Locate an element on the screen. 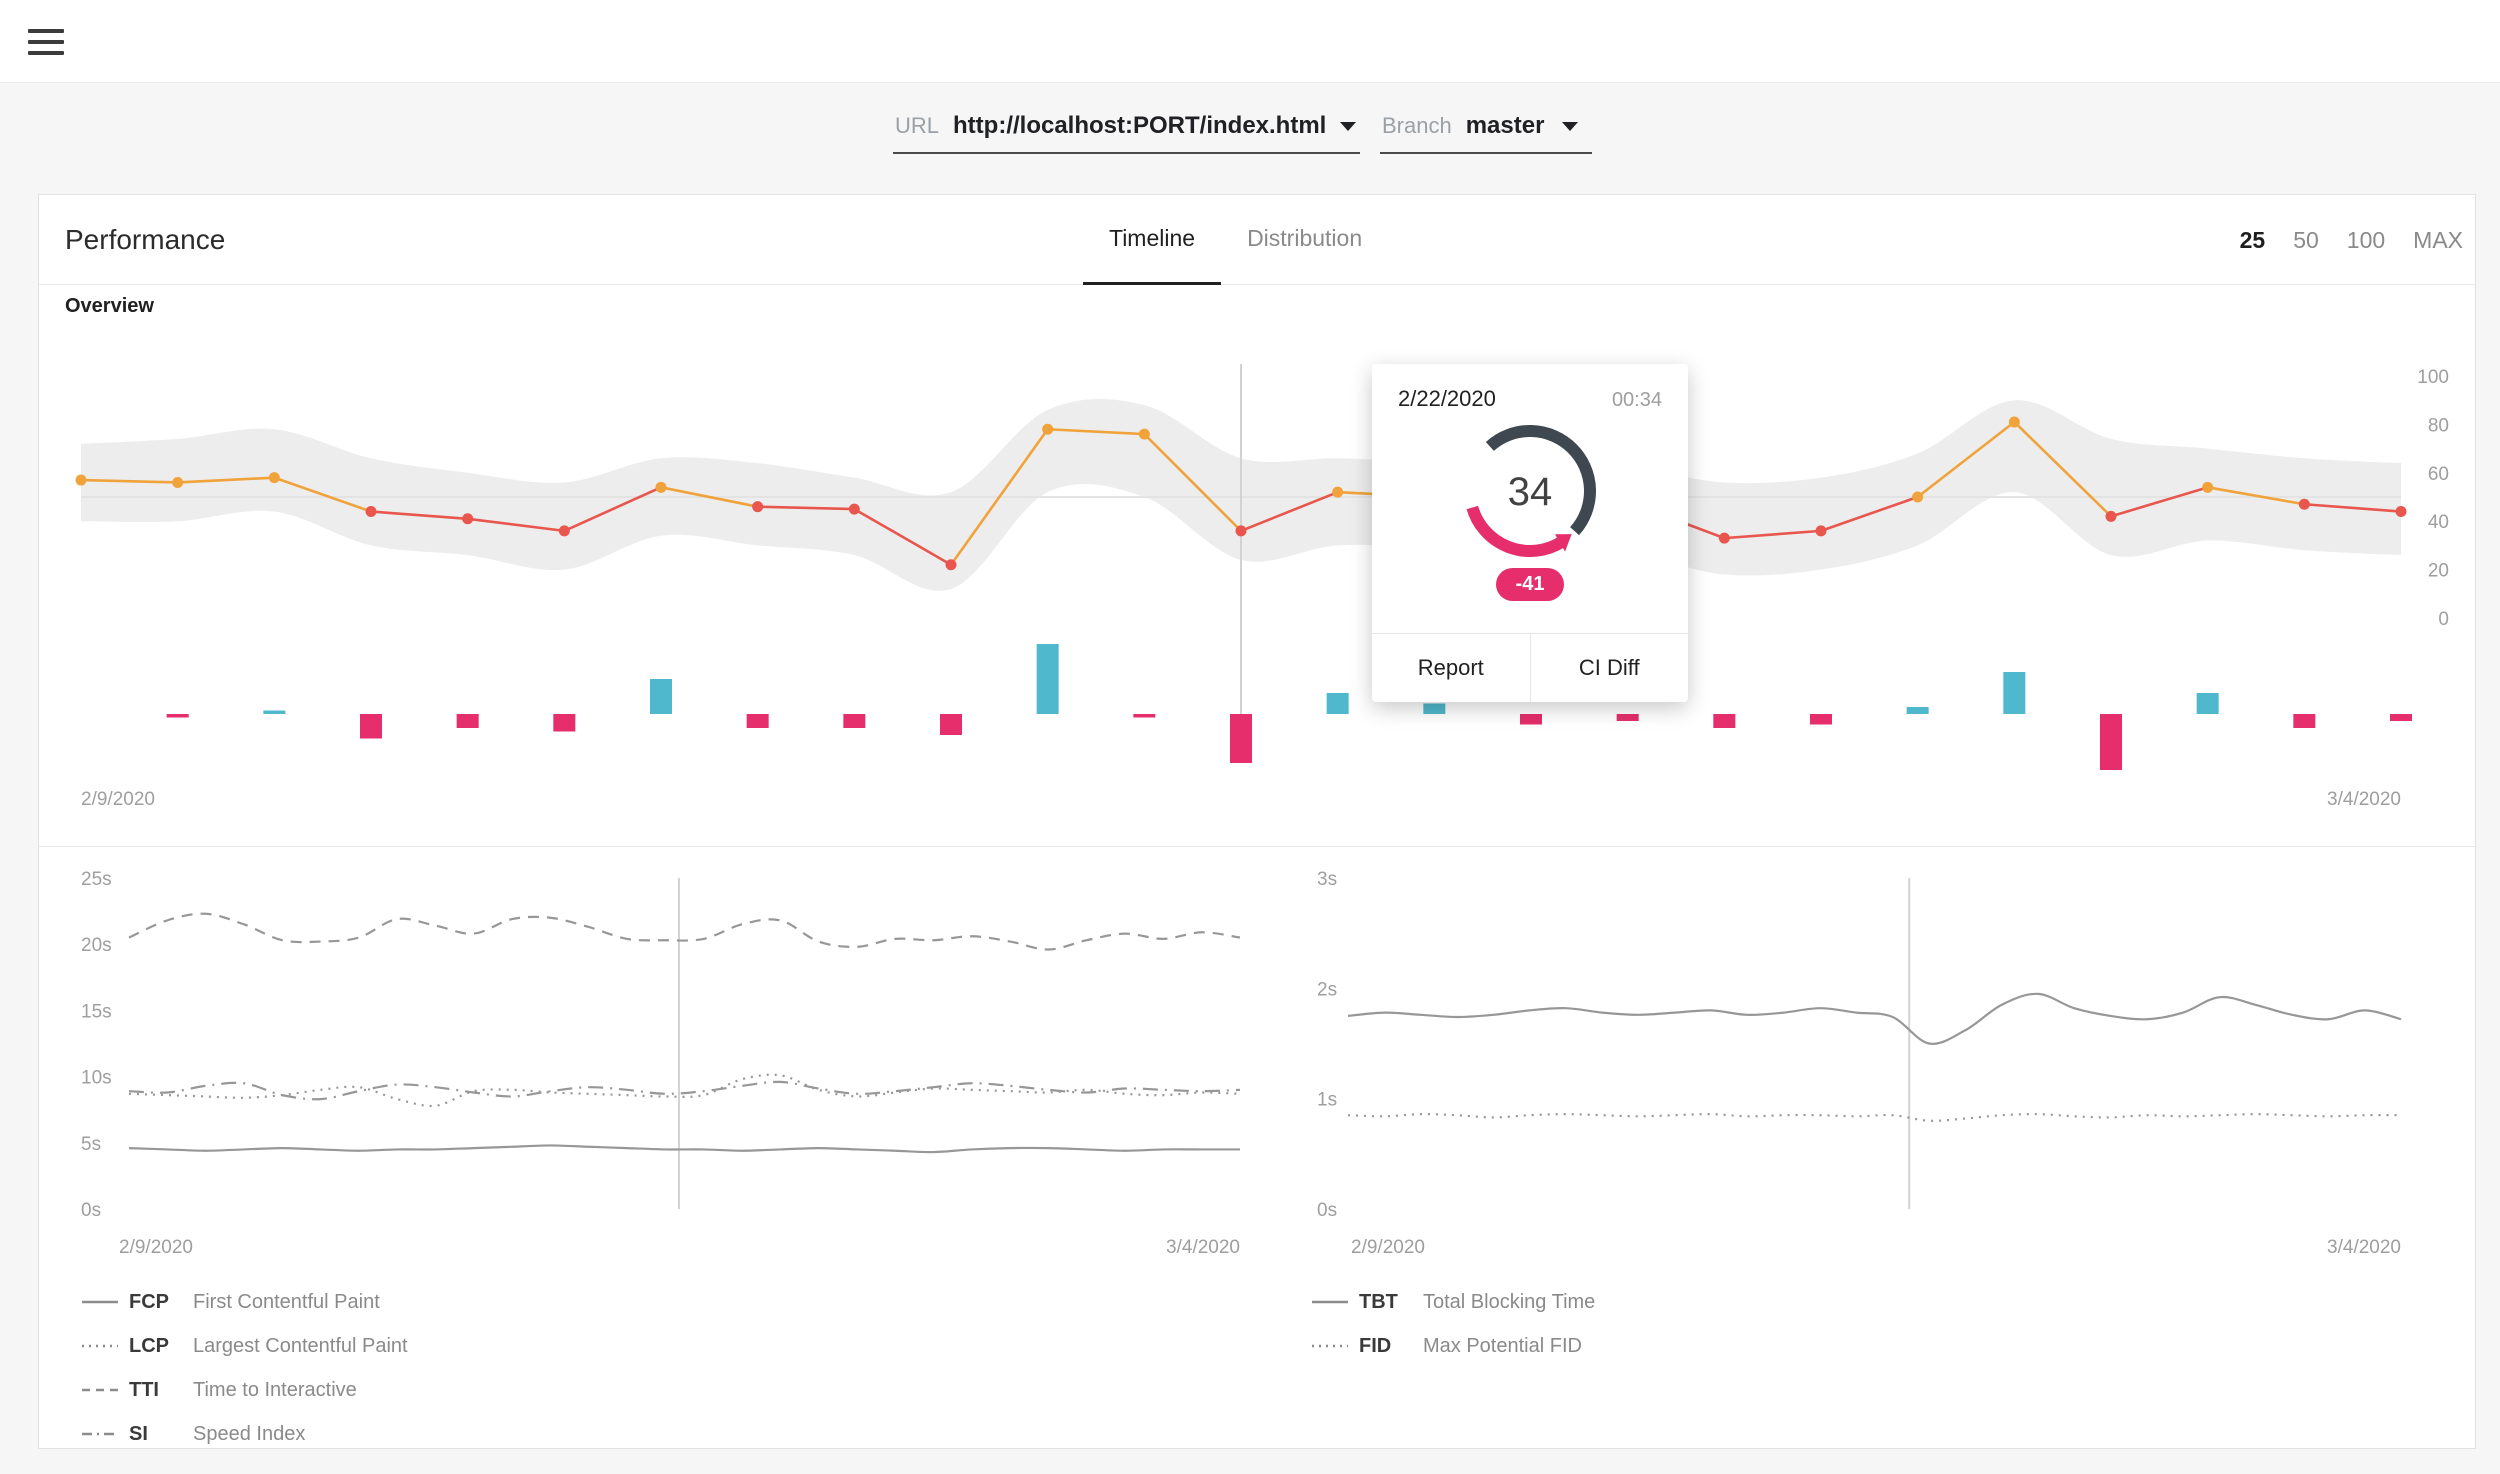 This screenshot has height=1474, width=2500. metric-line-fid is located at coordinates (1874, 1117).